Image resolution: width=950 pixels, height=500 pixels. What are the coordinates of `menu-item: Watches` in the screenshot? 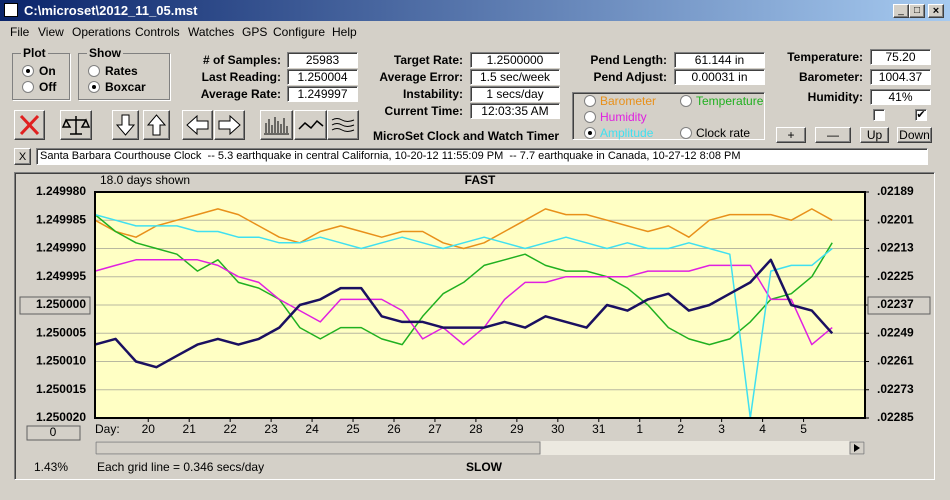 It's located at (211, 32).